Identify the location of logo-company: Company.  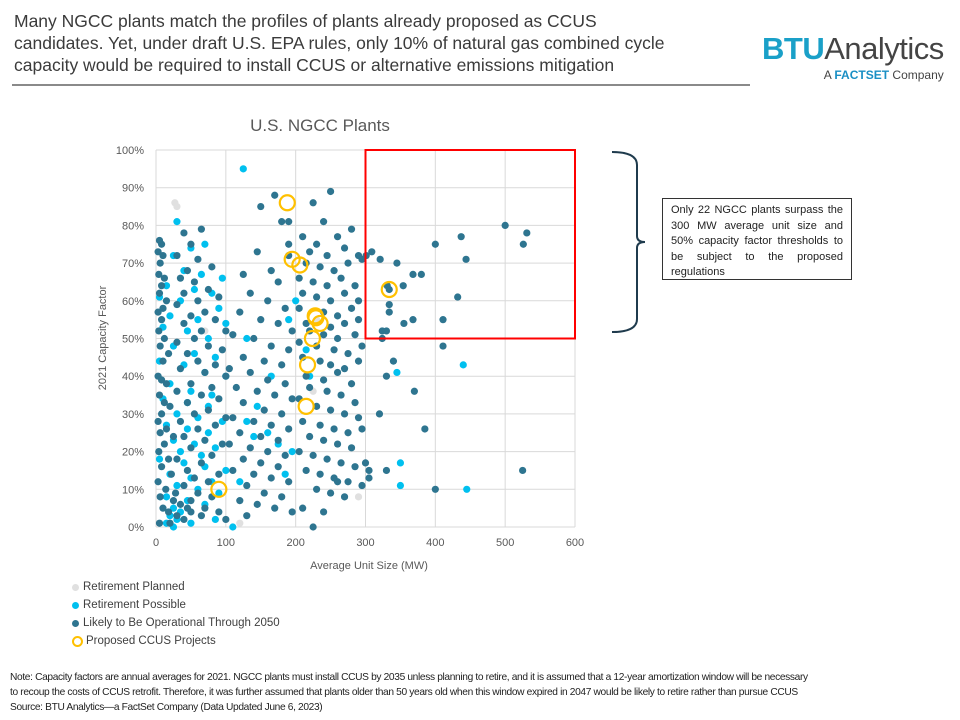
(916, 75).